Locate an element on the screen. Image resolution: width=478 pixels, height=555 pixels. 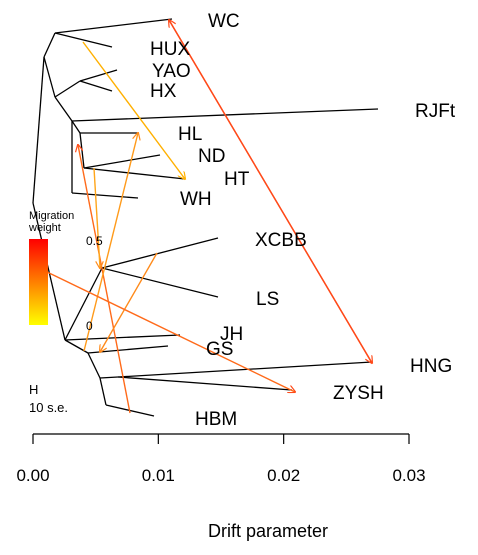
branch-jh is located at coordinates (122, 337).